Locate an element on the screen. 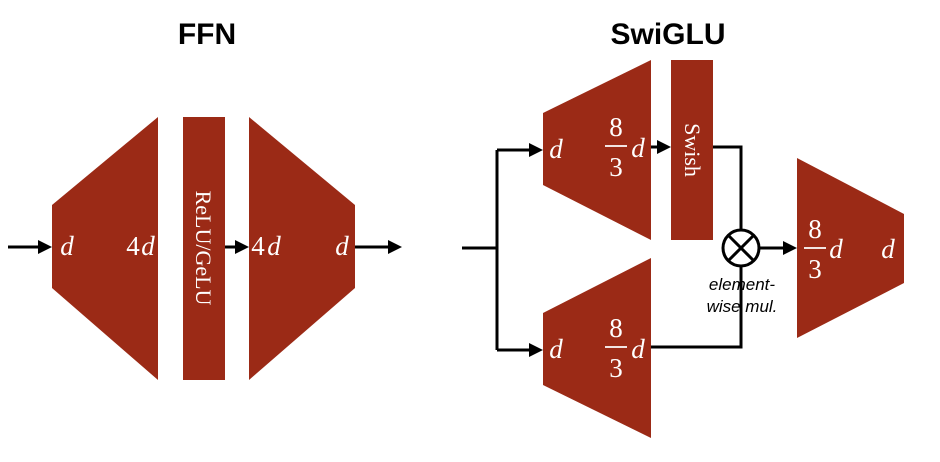  ffn-input-arrowhead is located at coordinates (45, 247).